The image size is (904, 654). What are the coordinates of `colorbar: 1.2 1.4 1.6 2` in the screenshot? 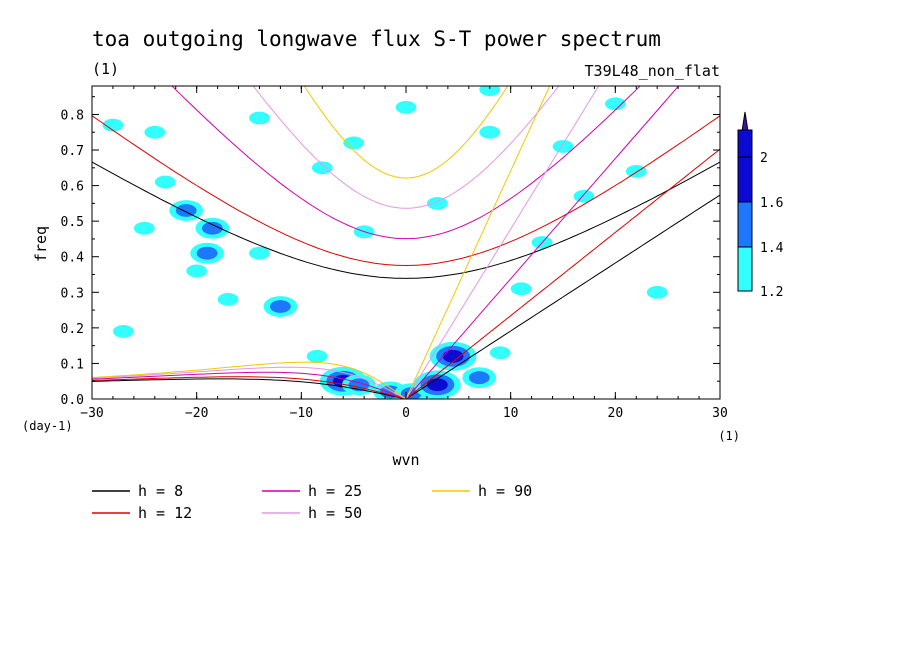 It's located at (760, 205).